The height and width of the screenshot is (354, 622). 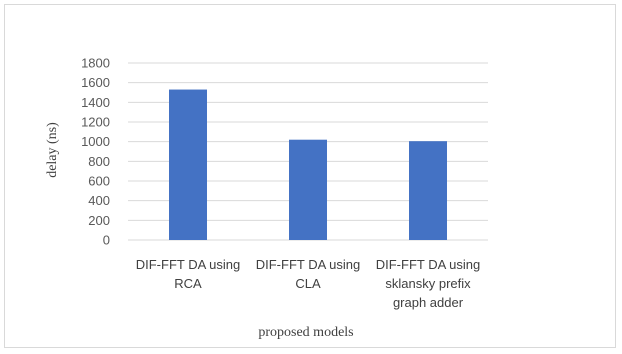 I want to click on y-tick-label: 200, so click(x=99, y=220).